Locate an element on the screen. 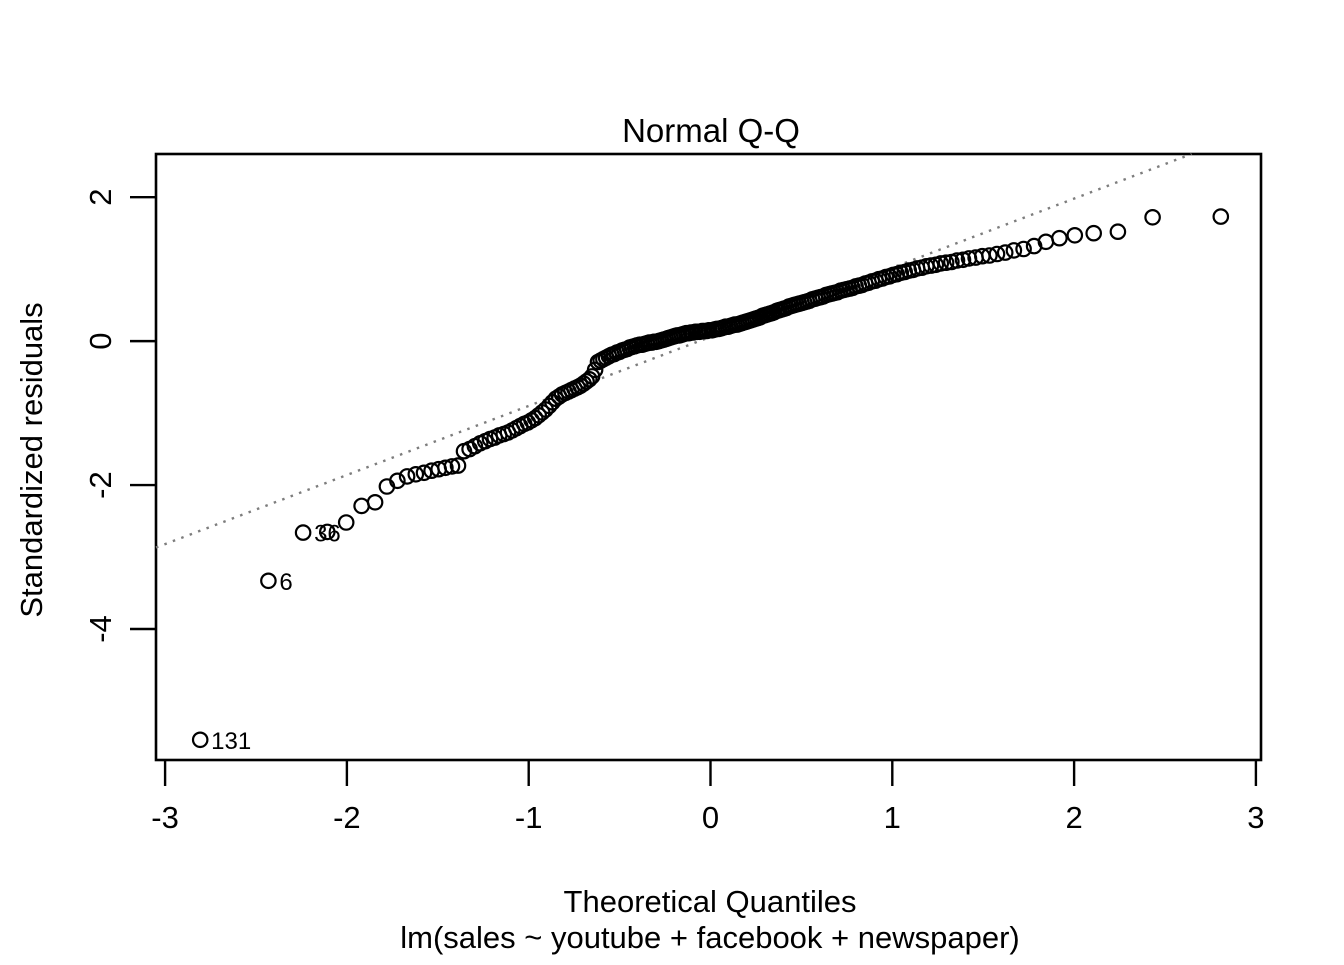 This screenshot has height=965, width=1344. y-tick-label: 2 is located at coordinates (100, 197).